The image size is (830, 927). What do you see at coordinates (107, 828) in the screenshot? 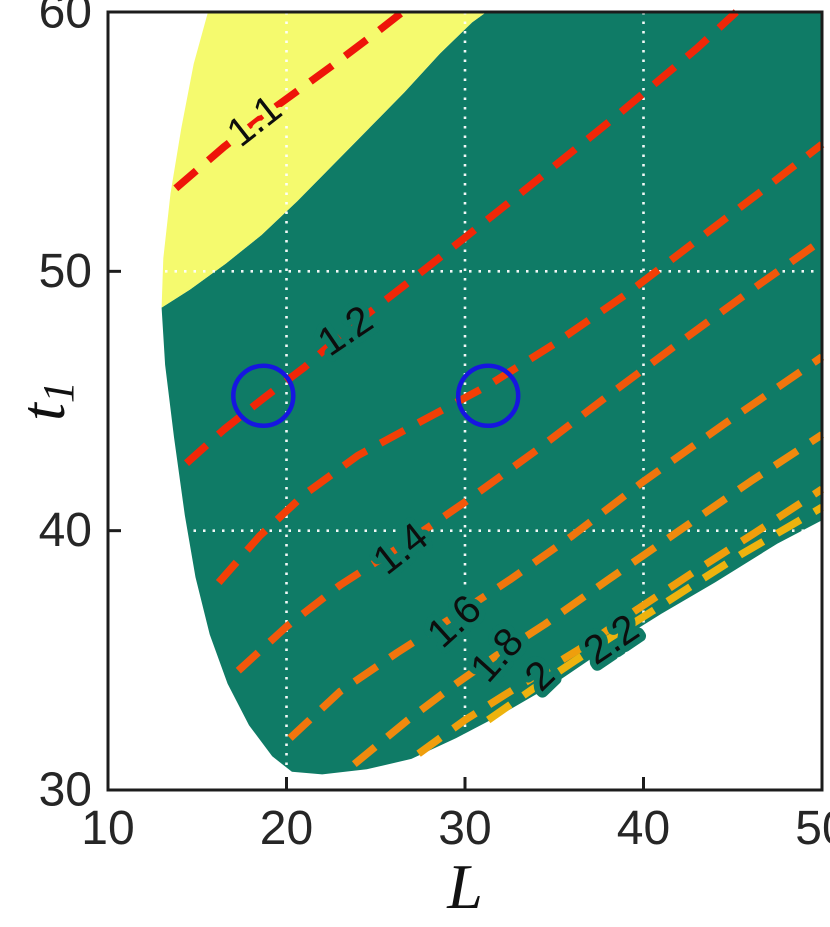
I see `x-tick-label-10: 10` at bounding box center [107, 828].